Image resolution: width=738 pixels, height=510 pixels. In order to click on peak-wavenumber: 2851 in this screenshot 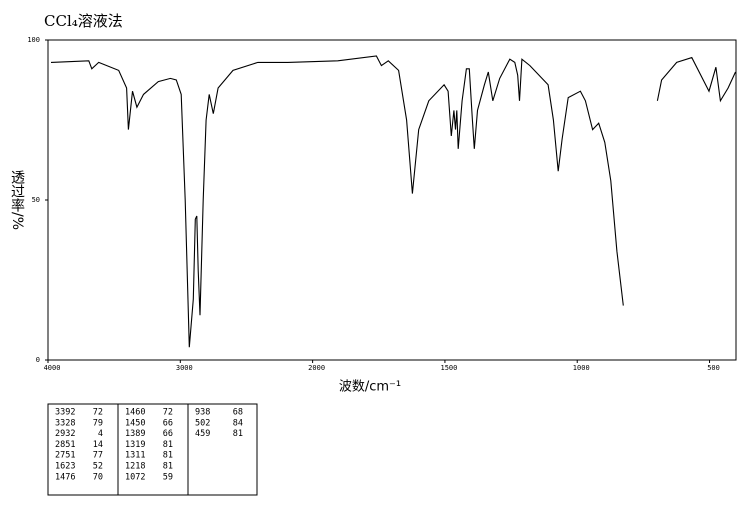, I will do `click(65, 445)`.